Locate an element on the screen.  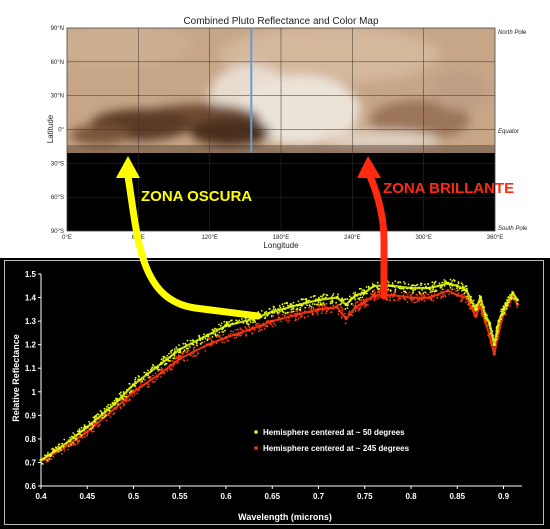
latitude-tick-label: 90°S is located at coordinates (57, 232).